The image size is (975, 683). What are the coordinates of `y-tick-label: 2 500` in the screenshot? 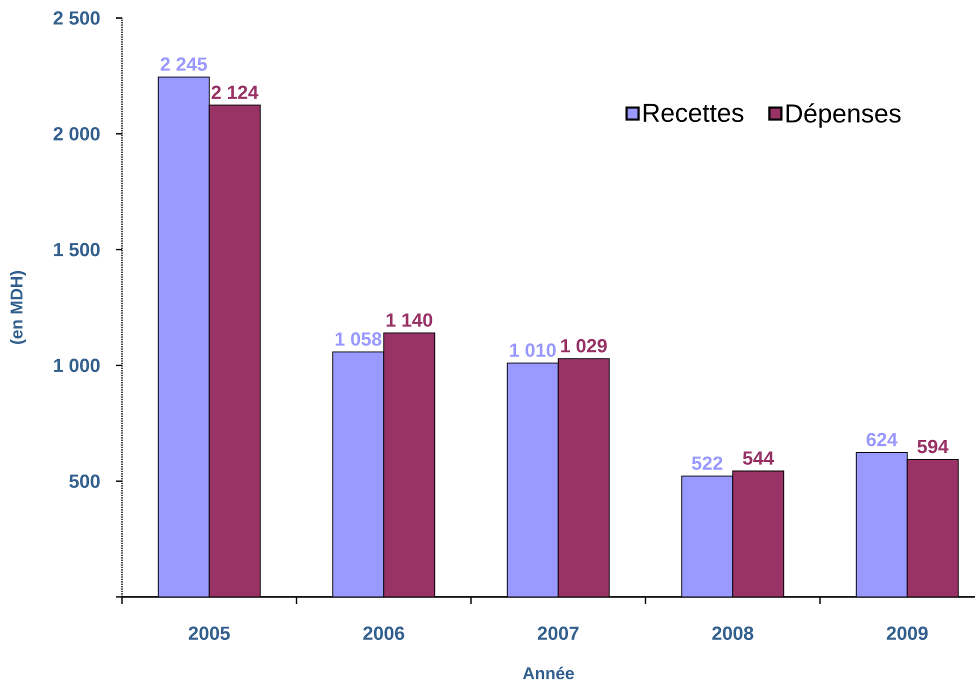 It's located at (77, 18).